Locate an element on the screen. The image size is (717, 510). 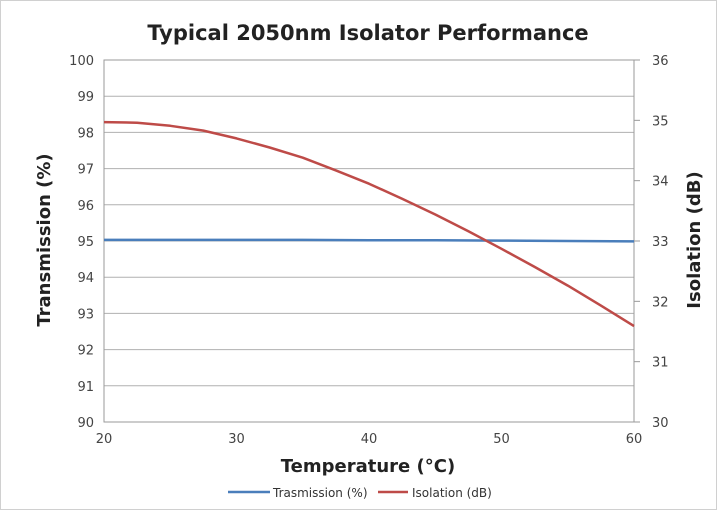
right-axis-tick-labels: 30 31 32 33 34 35 36 is located at coordinates (660, 242).